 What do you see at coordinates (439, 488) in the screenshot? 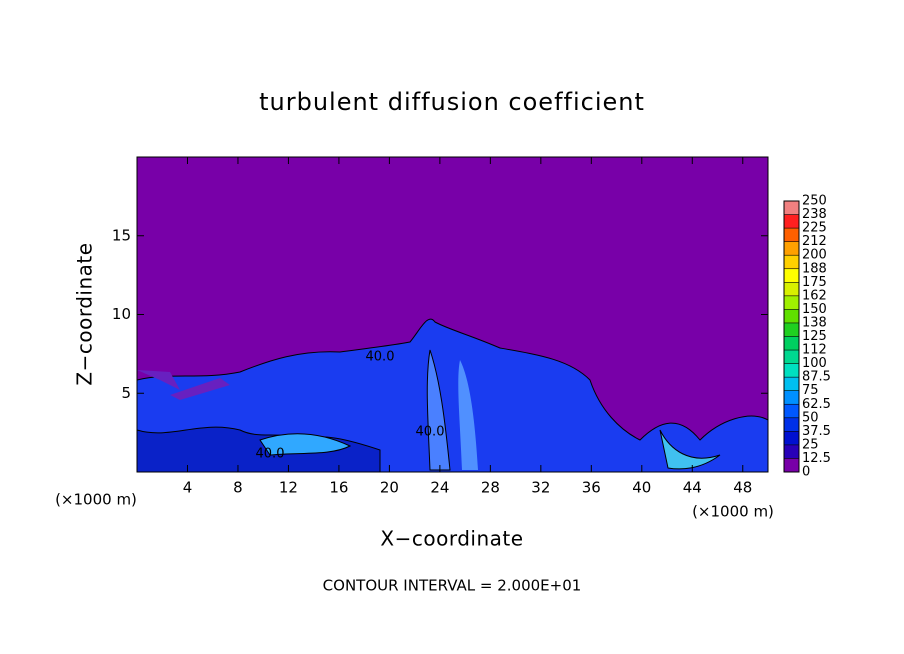
I see `x-tick-label: 24` at bounding box center [439, 488].